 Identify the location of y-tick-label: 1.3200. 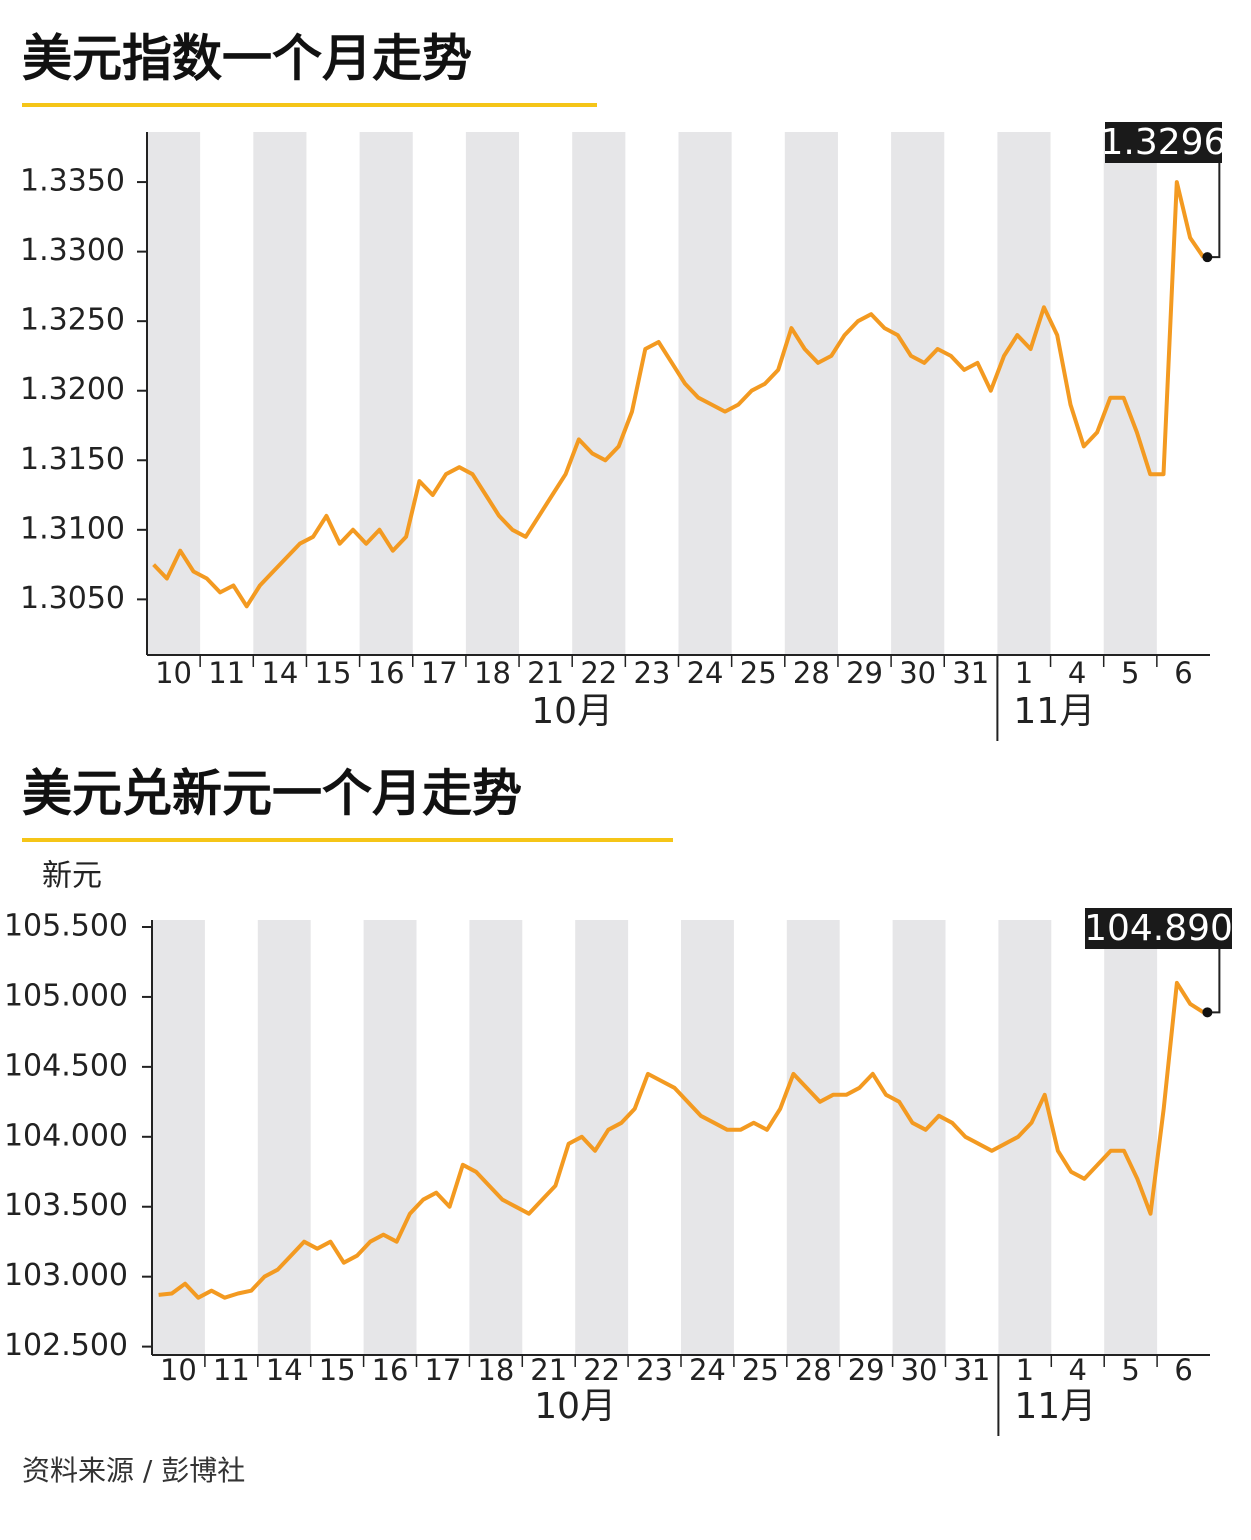
(72, 389).